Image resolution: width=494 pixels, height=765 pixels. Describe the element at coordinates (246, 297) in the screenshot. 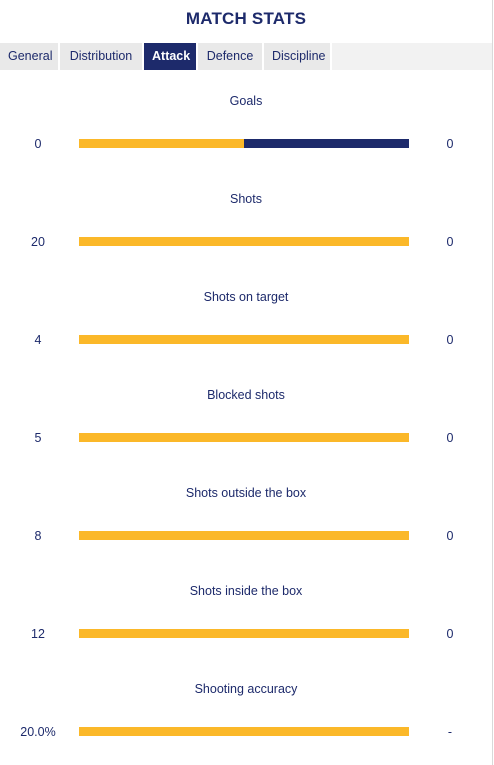

I see `stat-label: Shots on target` at that location.